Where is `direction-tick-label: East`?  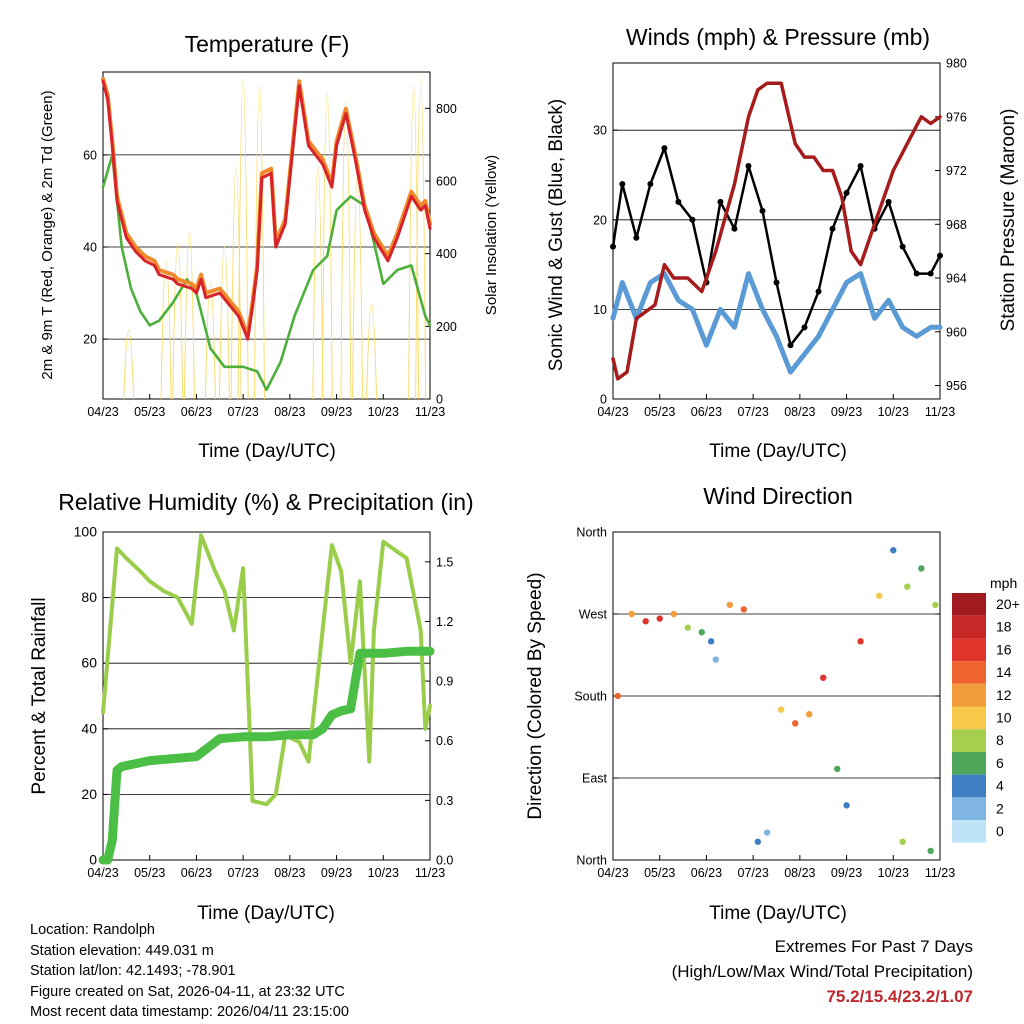 direction-tick-label: East is located at coordinates (595, 779).